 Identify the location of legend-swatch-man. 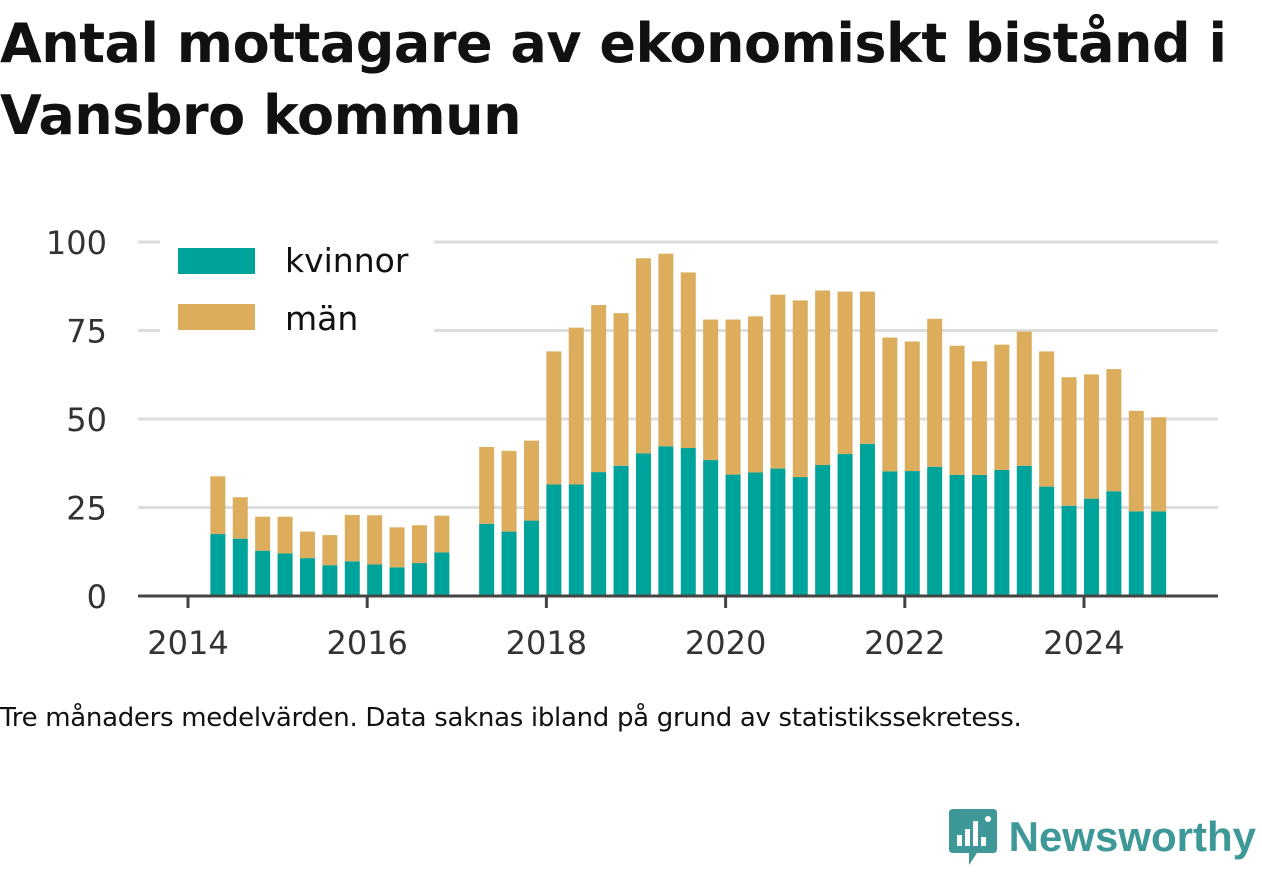
(216, 317).